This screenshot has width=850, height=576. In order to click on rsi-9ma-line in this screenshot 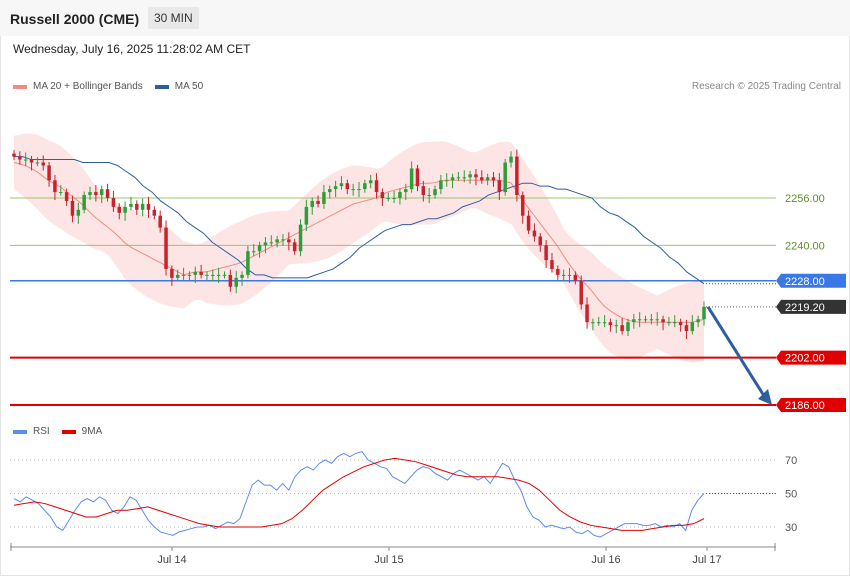, I will do `click(359, 494)`.